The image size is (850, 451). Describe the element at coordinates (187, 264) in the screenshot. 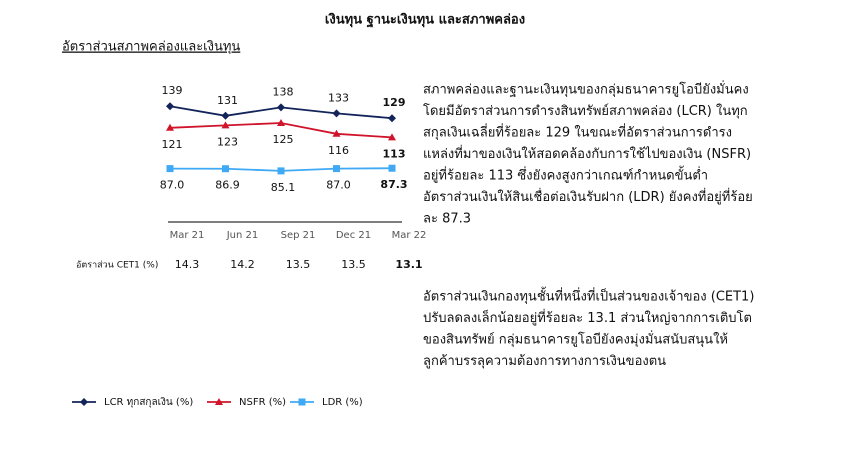

I see `table-cell: 14.3` at that location.